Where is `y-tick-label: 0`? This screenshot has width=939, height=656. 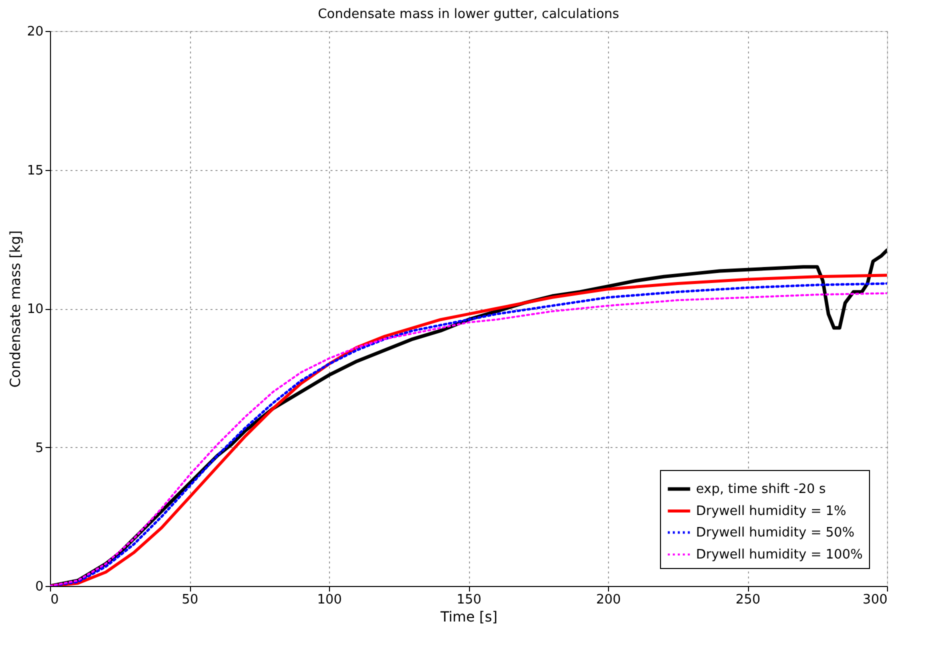
y-tick-label: 0 is located at coordinates (39, 587).